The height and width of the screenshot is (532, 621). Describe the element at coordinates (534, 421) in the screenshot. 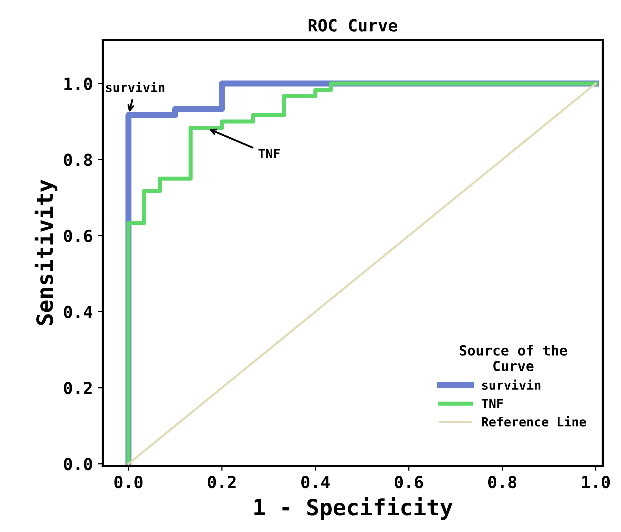

I see `legend-label: Reference Line` at that location.